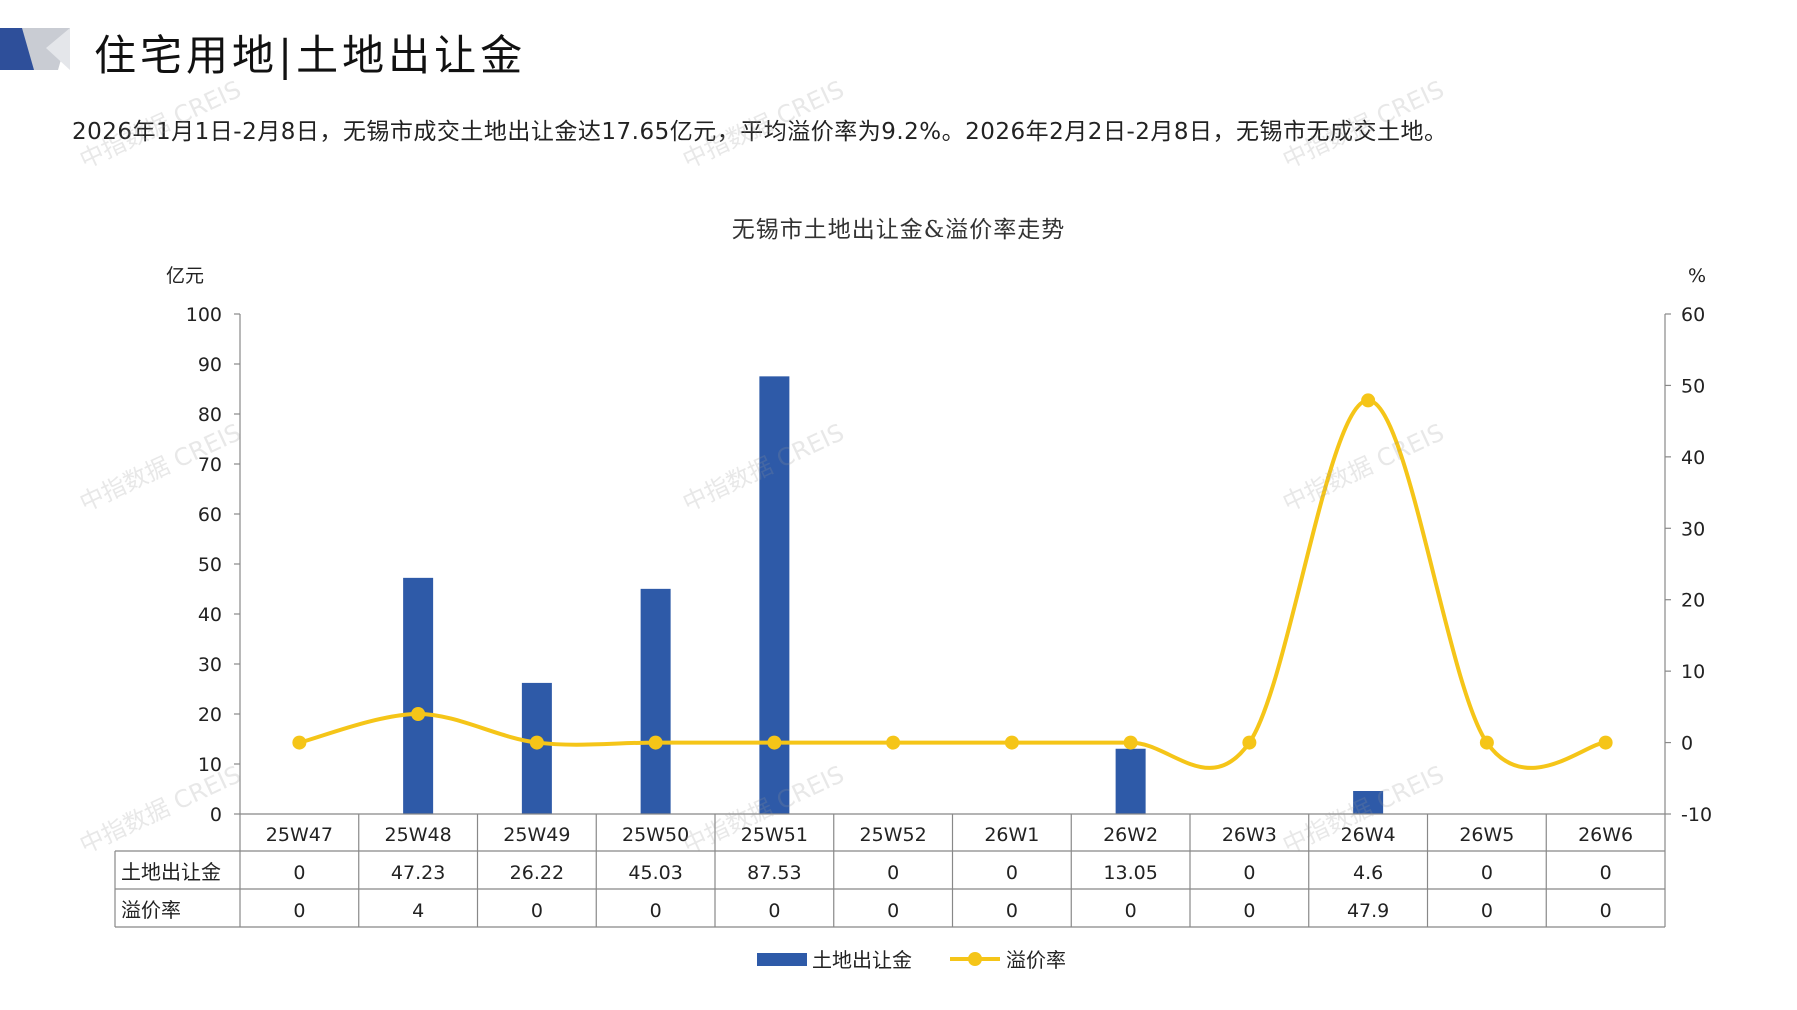  I want to click on data-label: 4.6, so click(1368, 873).